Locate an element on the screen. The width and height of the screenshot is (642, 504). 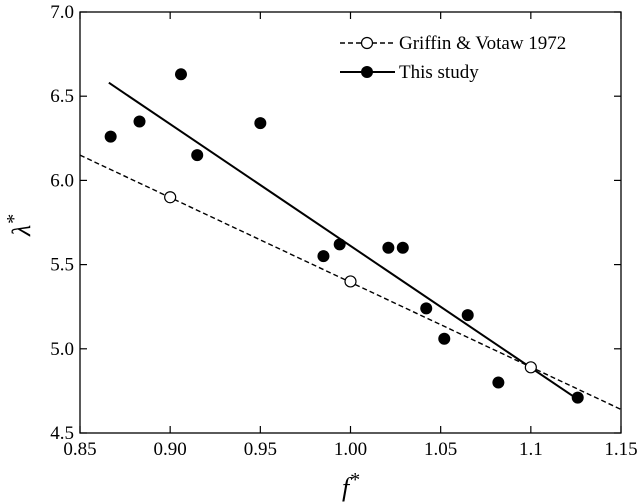
y-axis-label-sup: * is located at coordinates (14, 220).